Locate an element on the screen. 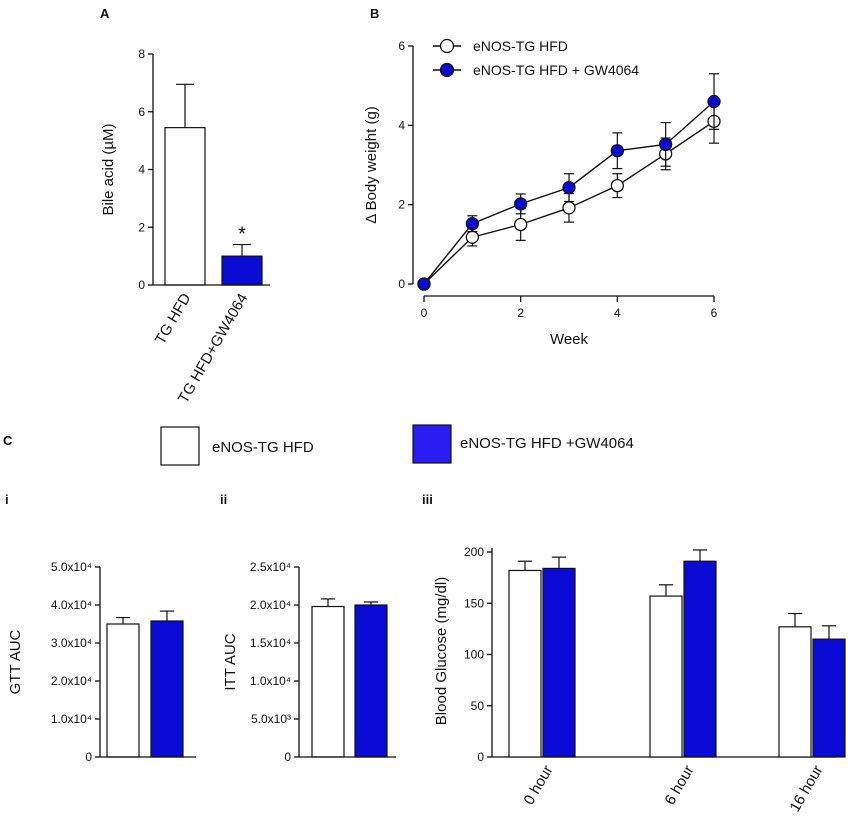  legend-c: eNOS-TG HFD eNOS-TG HFD +GW4064 is located at coordinates (397, 445).